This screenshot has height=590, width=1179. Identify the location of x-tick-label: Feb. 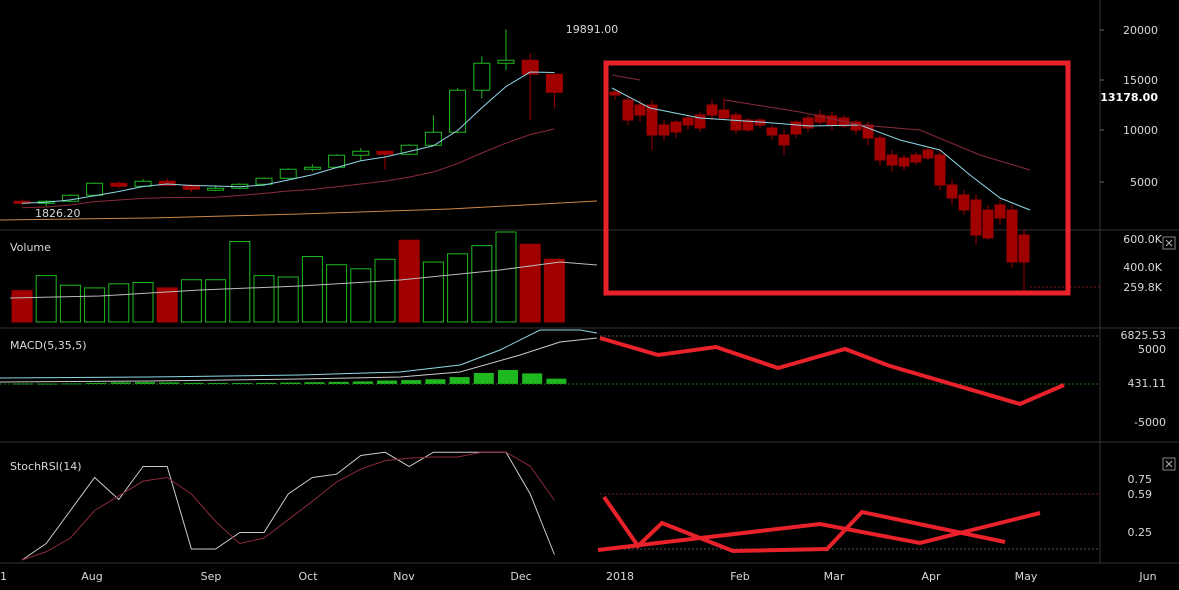
(739, 576).